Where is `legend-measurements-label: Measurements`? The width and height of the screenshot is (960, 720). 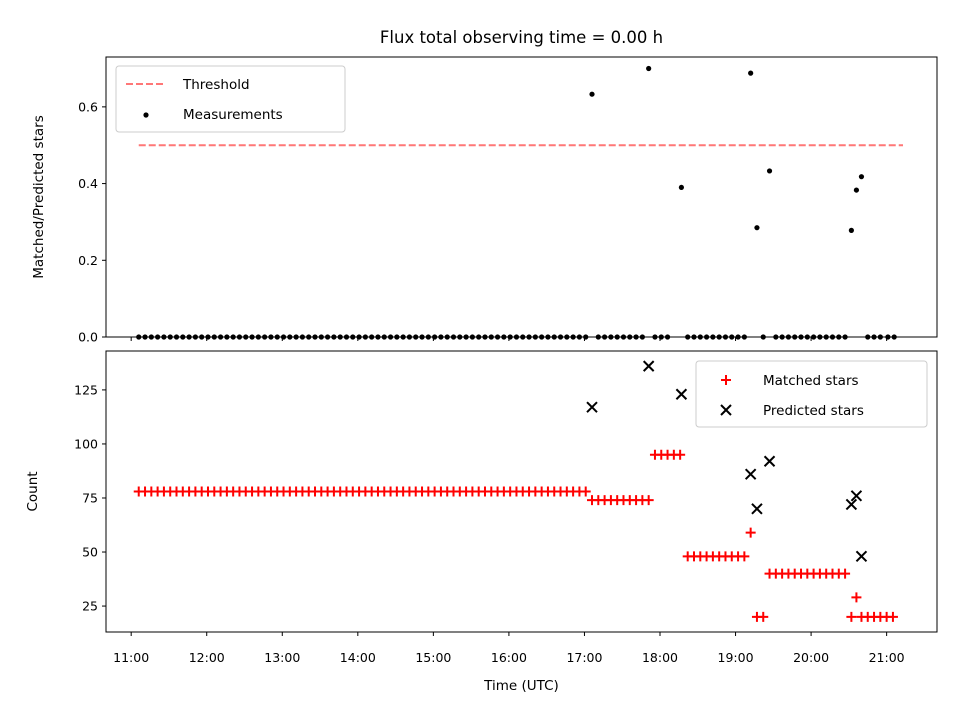
legend-measurements-label: Measurements is located at coordinates (233, 115).